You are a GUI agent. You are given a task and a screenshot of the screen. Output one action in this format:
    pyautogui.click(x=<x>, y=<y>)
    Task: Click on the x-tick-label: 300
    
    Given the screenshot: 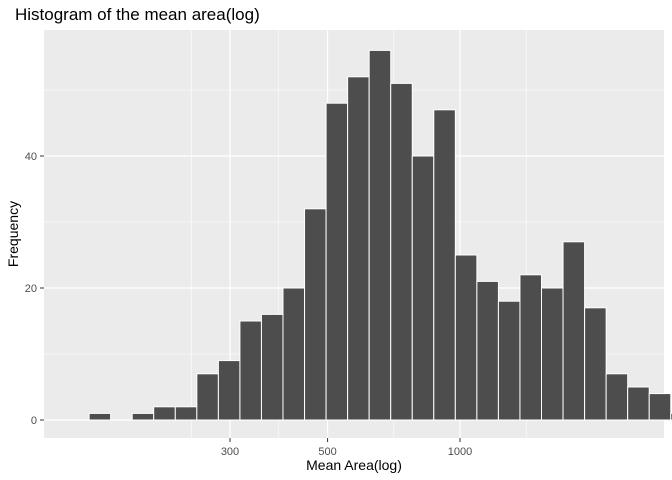 What is the action you would take?
    pyautogui.click(x=230, y=452)
    